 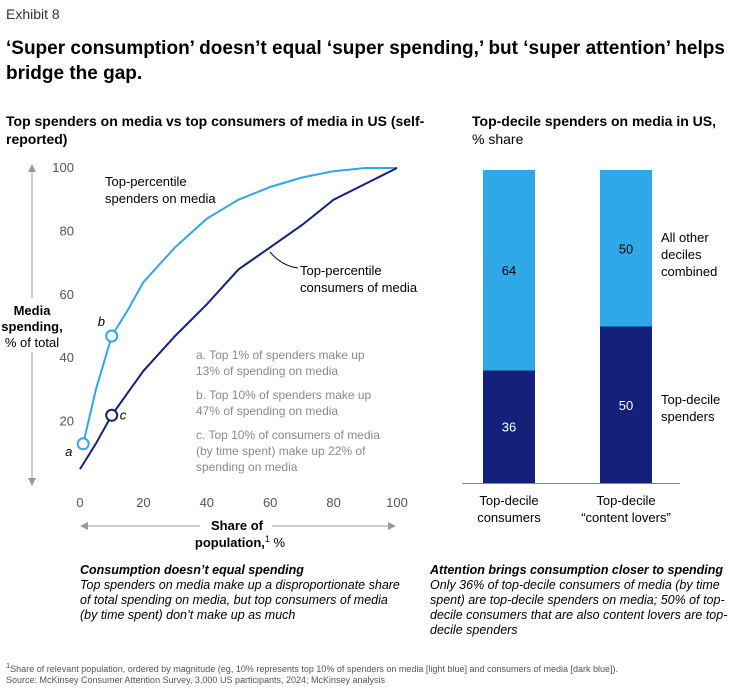 I want to click on x-tick-label: 20, so click(x=143, y=502).